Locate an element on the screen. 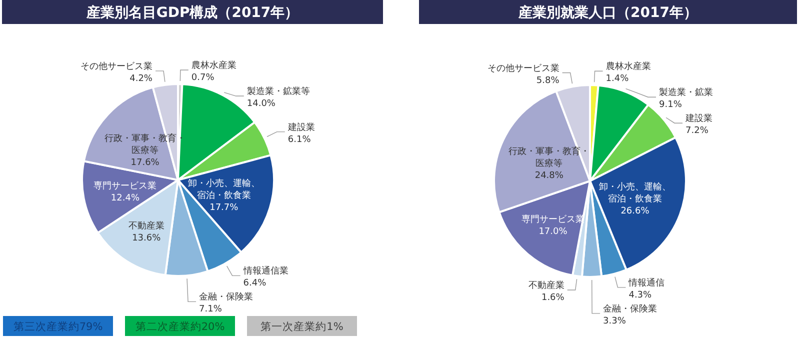 The width and height of the screenshot is (799, 340). data-label: 17.0% is located at coordinates (553, 231).